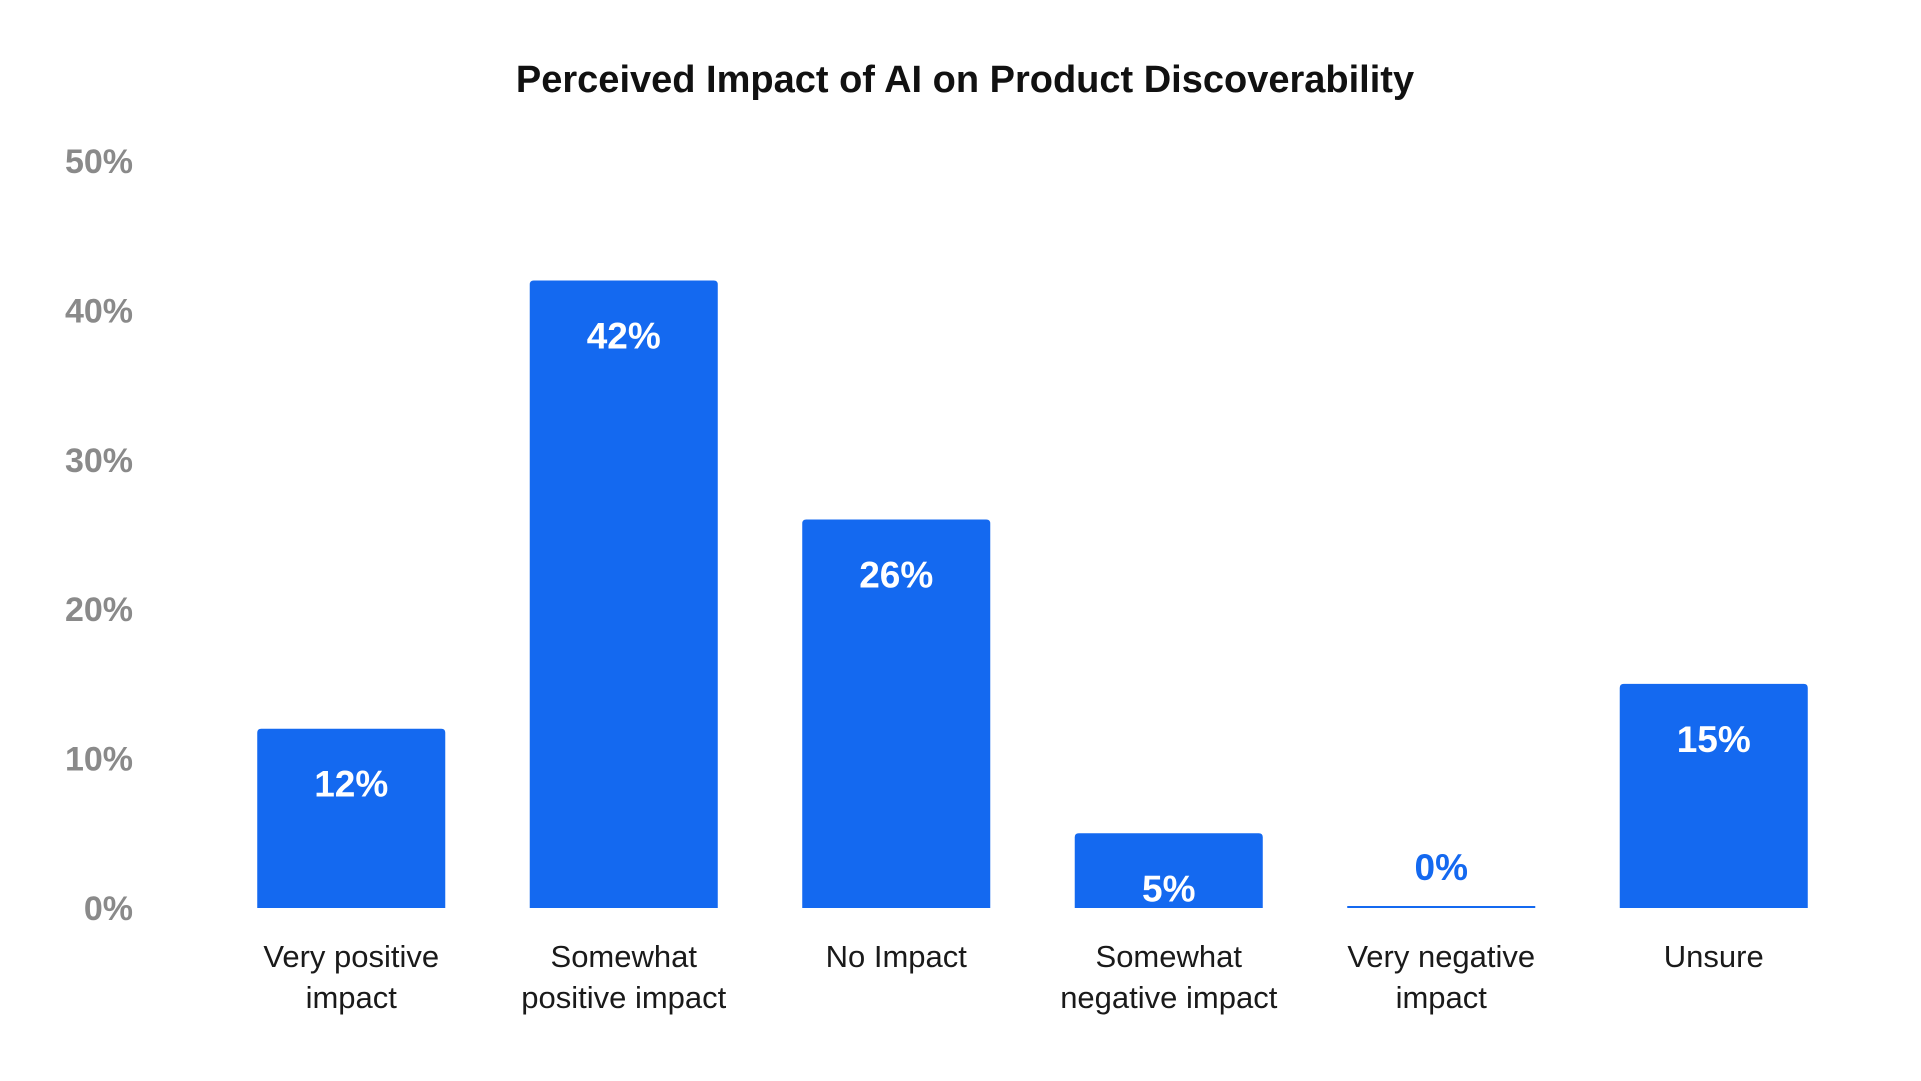 The height and width of the screenshot is (1081, 1921). I want to click on x-tick-label: Very negative impact, so click(1441, 977).